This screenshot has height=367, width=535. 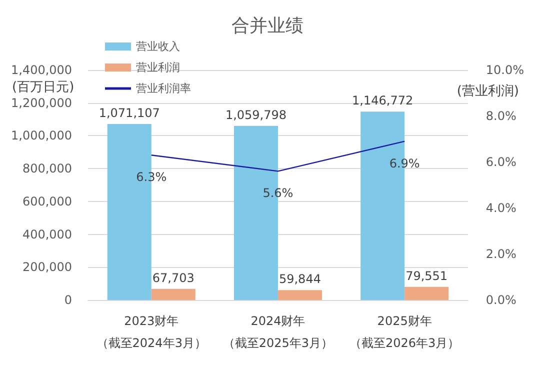 I want to click on data-label: 59,844, so click(x=299, y=279).